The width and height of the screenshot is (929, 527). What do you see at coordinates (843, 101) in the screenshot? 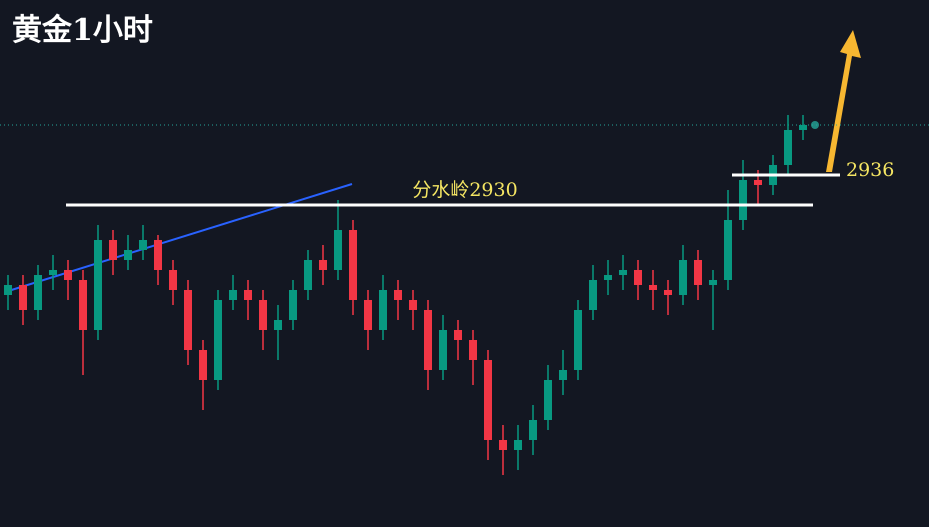
I see `arrow` at bounding box center [843, 101].